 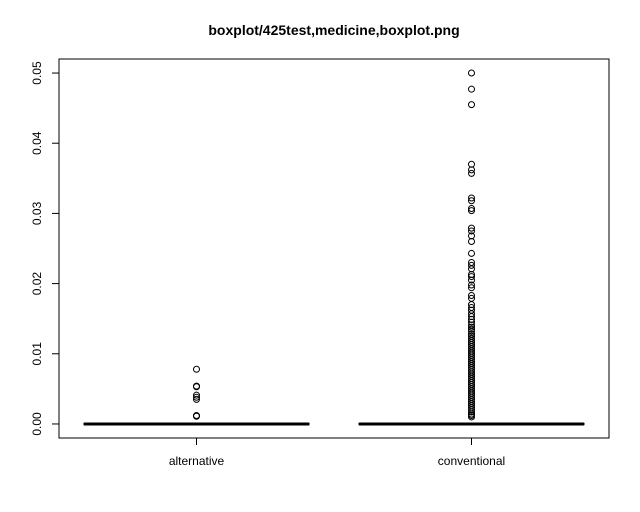 I want to click on y-tick-label: 0.00, so click(x=37, y=424).